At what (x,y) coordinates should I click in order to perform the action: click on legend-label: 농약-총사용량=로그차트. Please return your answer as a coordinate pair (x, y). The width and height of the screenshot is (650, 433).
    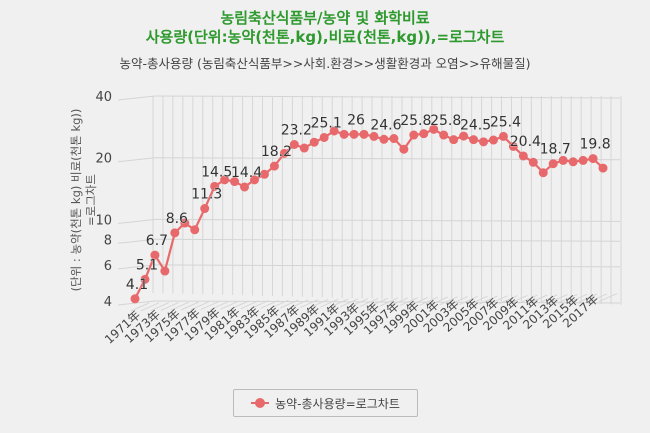
    Looking at the image, I should click on (337, 403).